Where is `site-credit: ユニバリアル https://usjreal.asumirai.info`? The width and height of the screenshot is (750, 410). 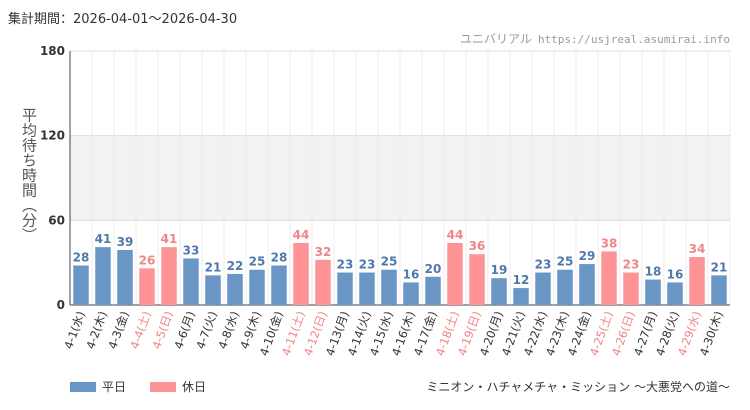
site-credit: ユニバリアル https://usjreal.asumirai.info is located at coordinates (595, 38).